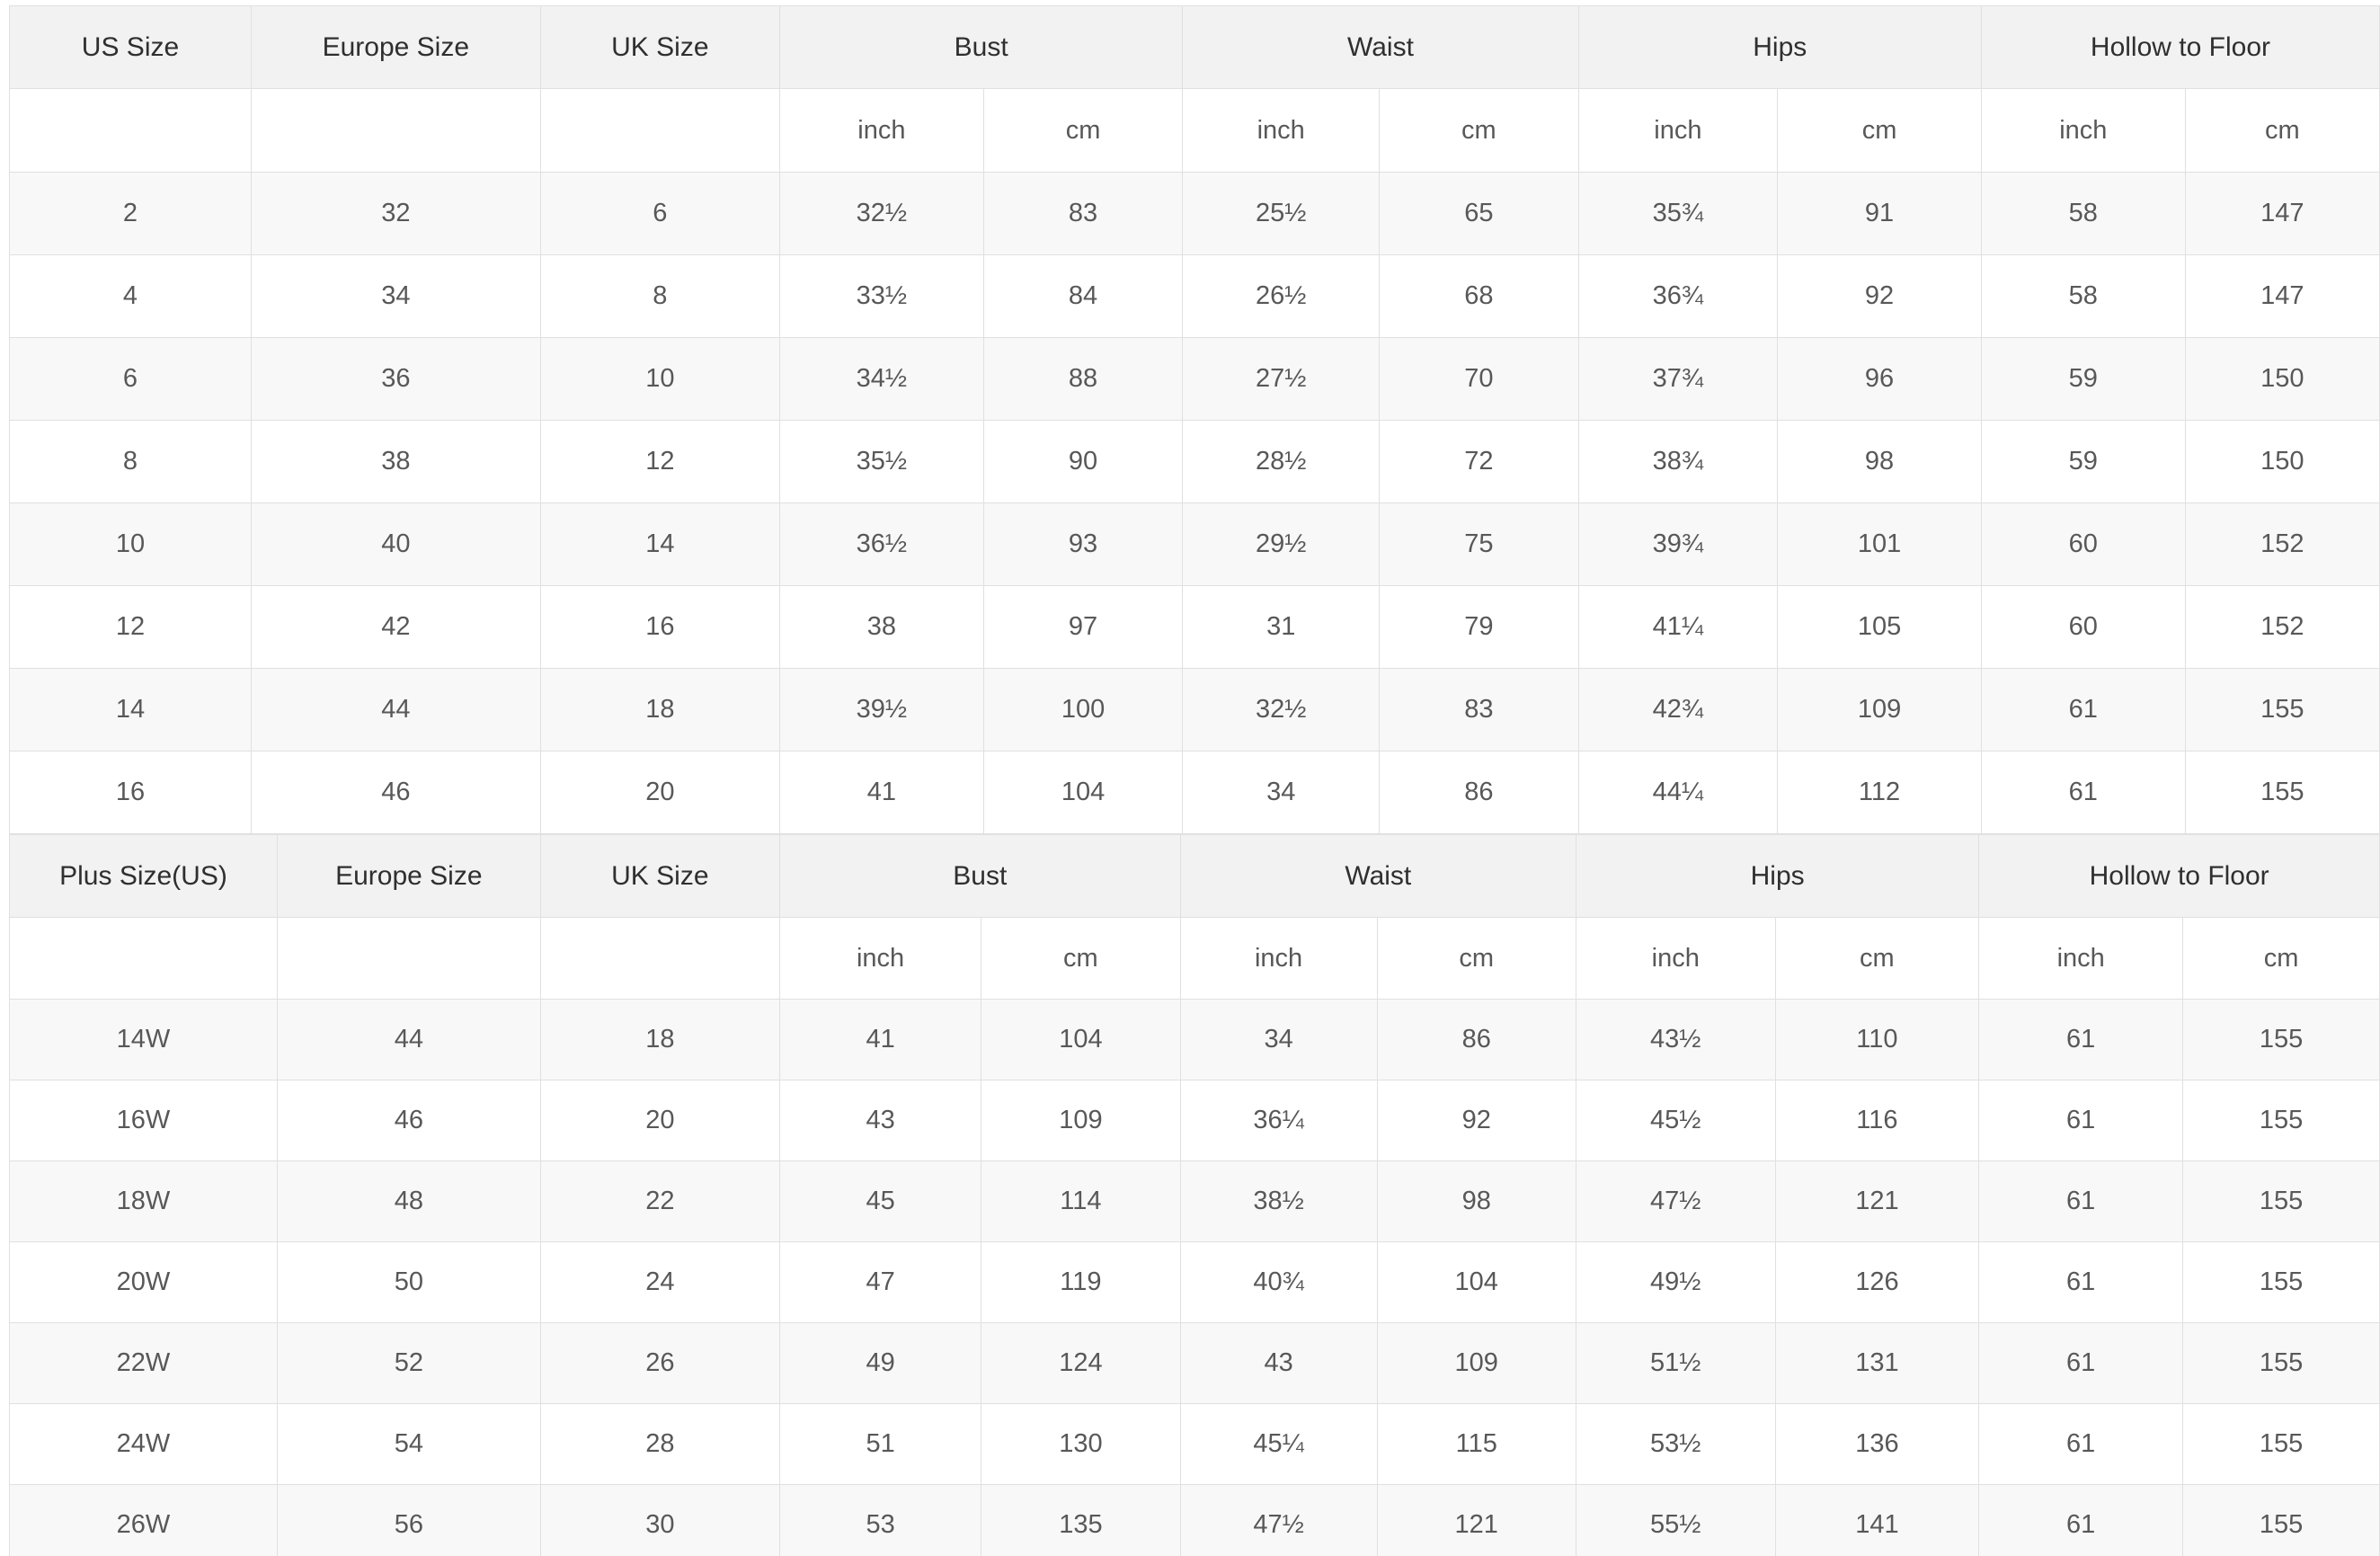  I want to click on table-row: 14W 44 18 41 104 34 86 43½ 110 61 155, so click(1195, 1039).